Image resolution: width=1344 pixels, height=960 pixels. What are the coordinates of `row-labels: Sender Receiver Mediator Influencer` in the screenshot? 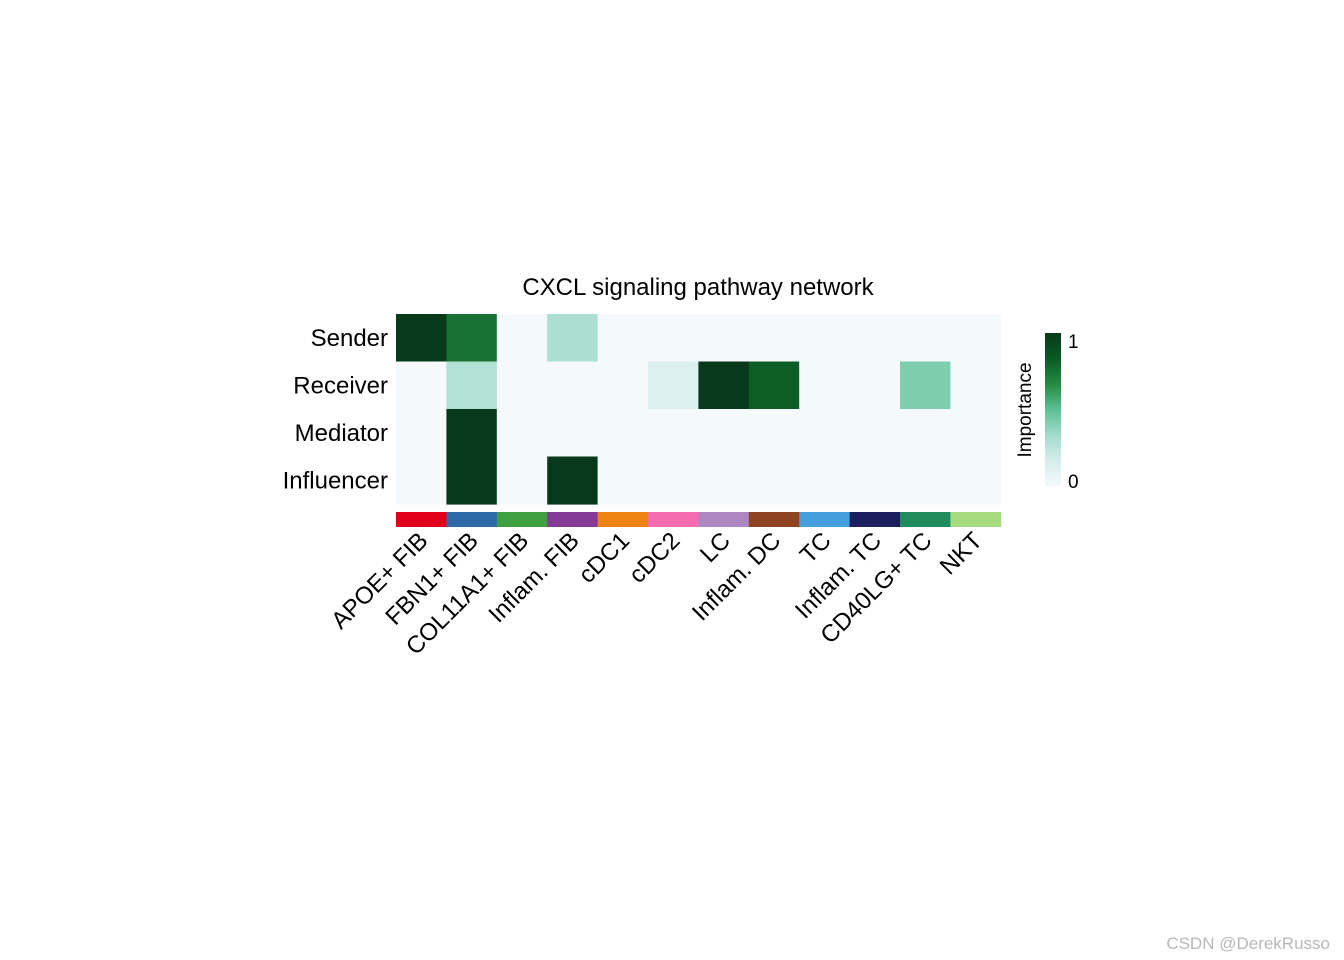 It's located at (335, 410).